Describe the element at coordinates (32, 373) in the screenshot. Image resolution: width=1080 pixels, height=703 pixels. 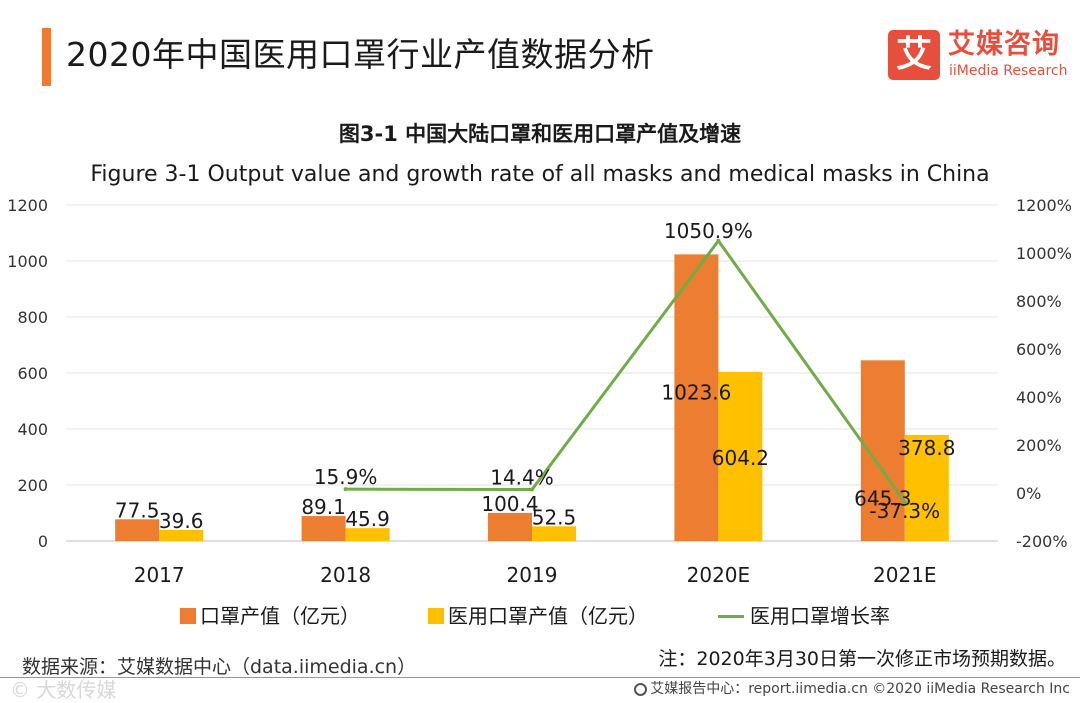
I see `y-left-tick-label: 600` at that location.